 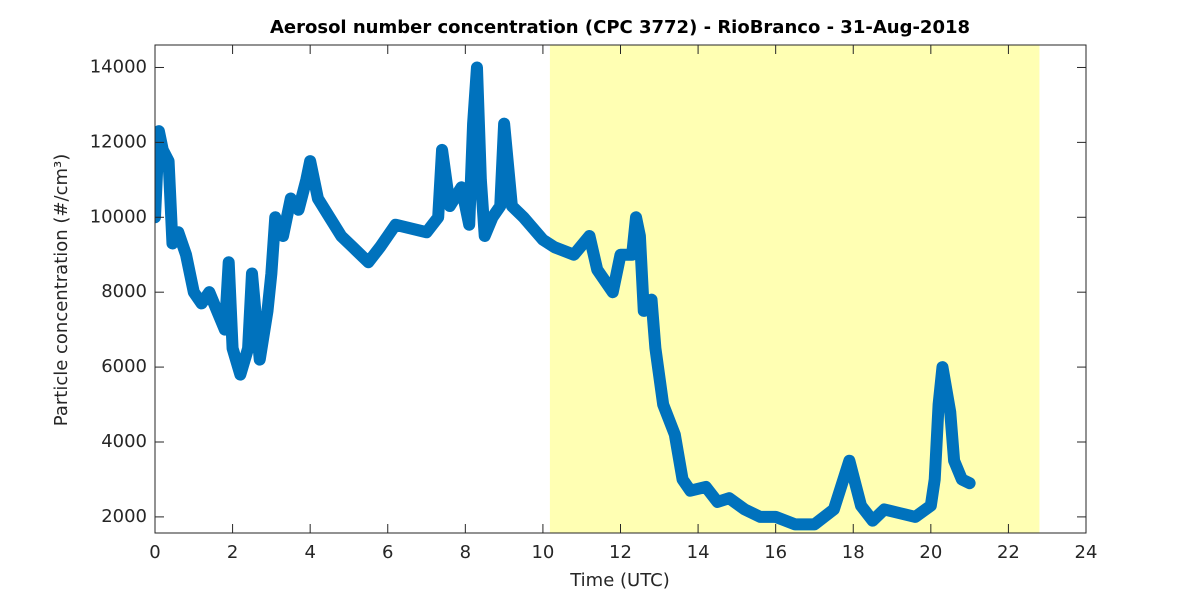 I want to click on y-tick-label: 10000, so click(x=118, y=216).